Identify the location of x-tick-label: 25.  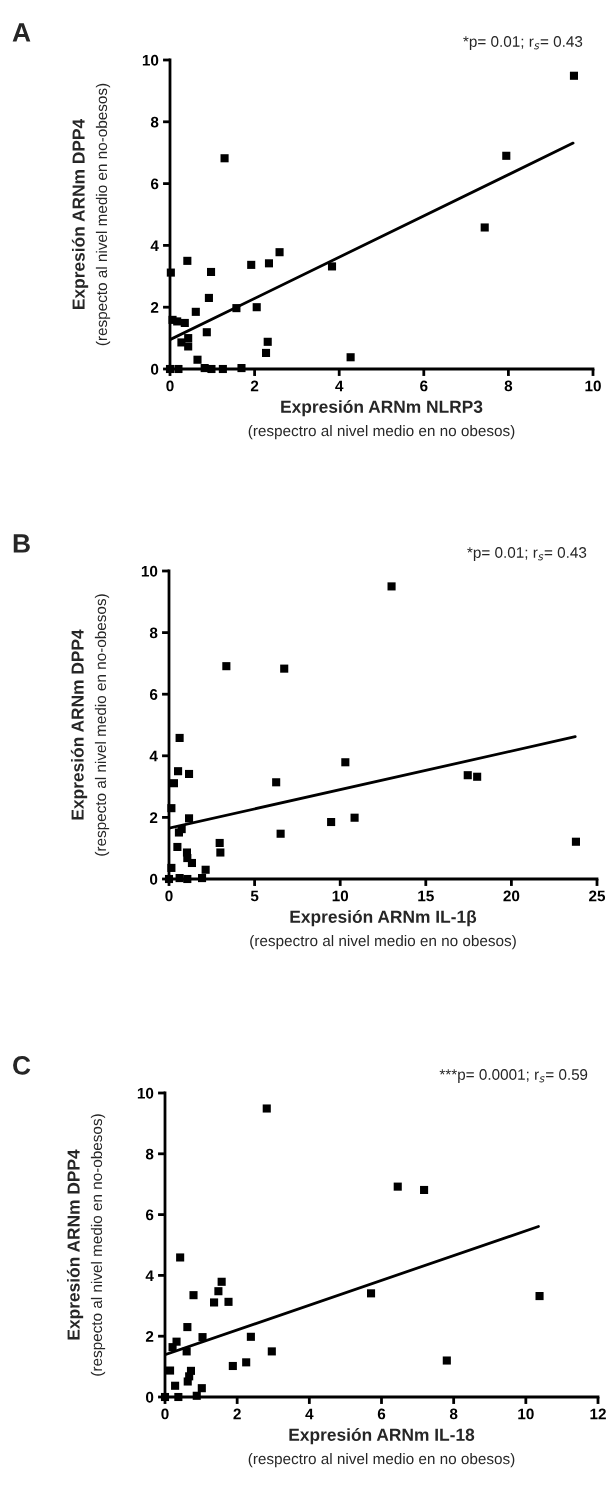
(597, 896).